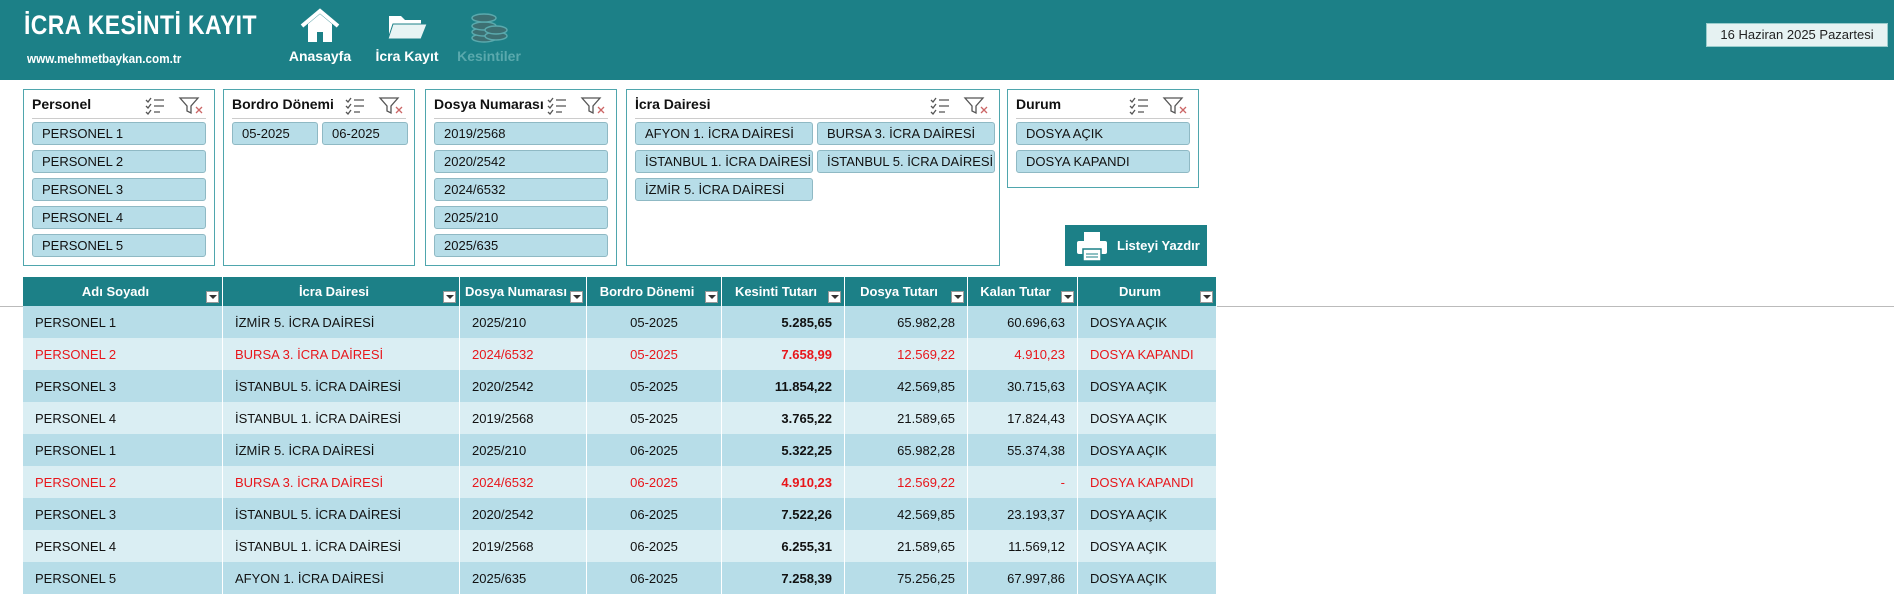 The image size is (1894, 603). I want to click on table-cell: 60.696,63, so click(1022, 322).